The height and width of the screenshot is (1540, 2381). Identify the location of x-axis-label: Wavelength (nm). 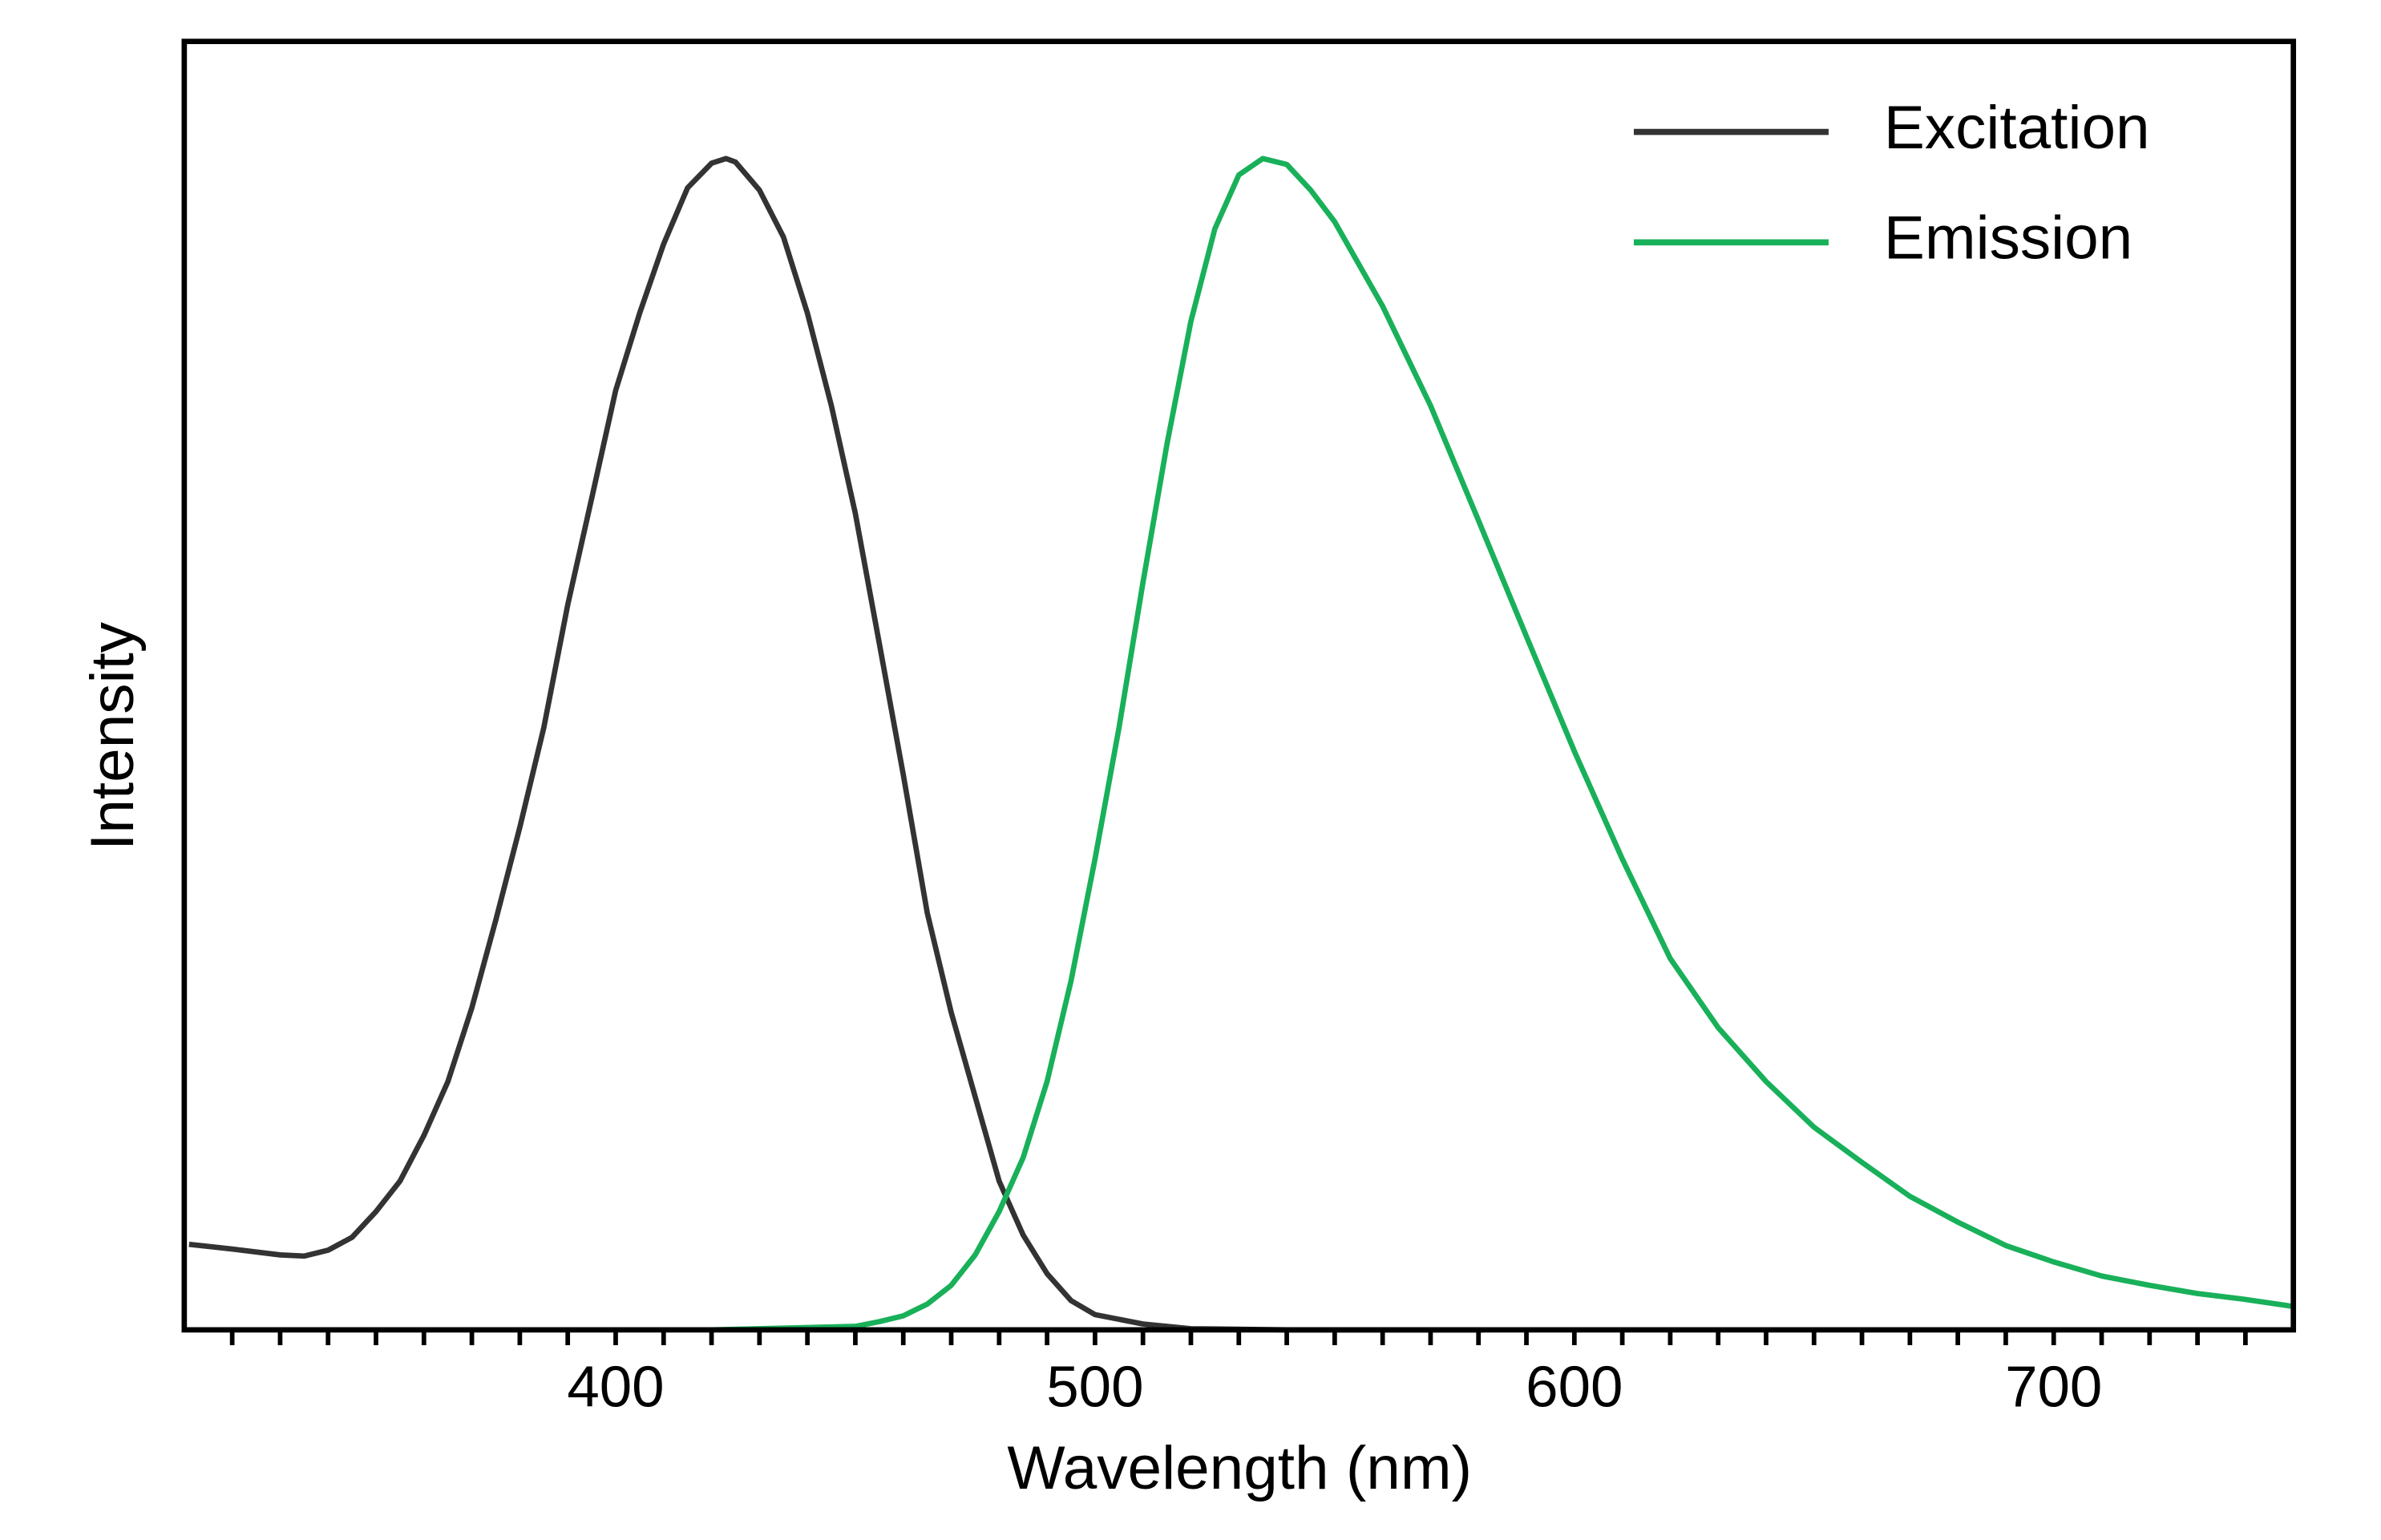
(1239, 1468).